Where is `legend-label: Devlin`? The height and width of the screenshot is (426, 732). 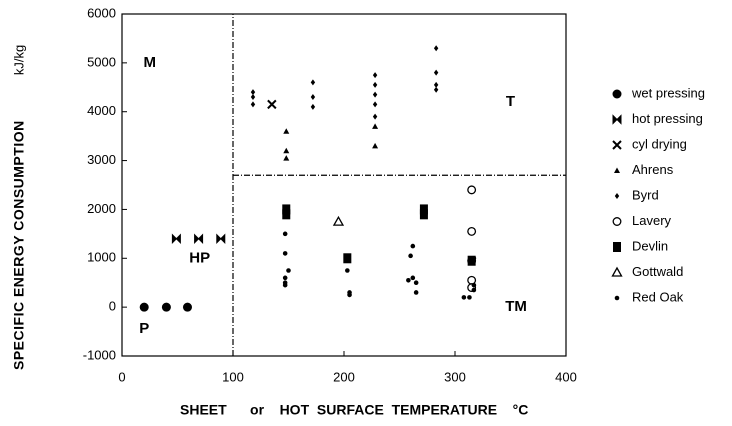
legend-label: Devlin is located at coordinates (650, 245).